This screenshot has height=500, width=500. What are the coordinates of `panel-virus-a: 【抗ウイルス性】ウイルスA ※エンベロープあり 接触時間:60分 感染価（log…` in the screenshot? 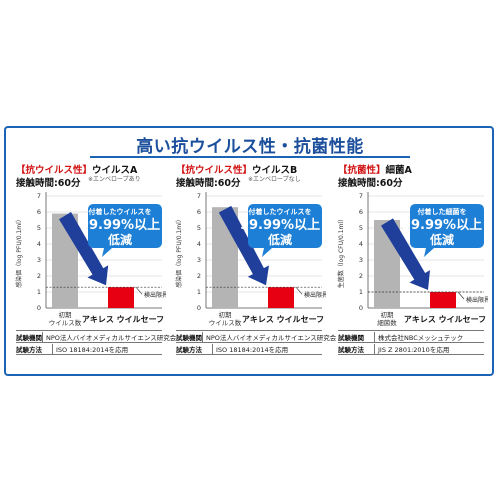 It's located at (94, 267).